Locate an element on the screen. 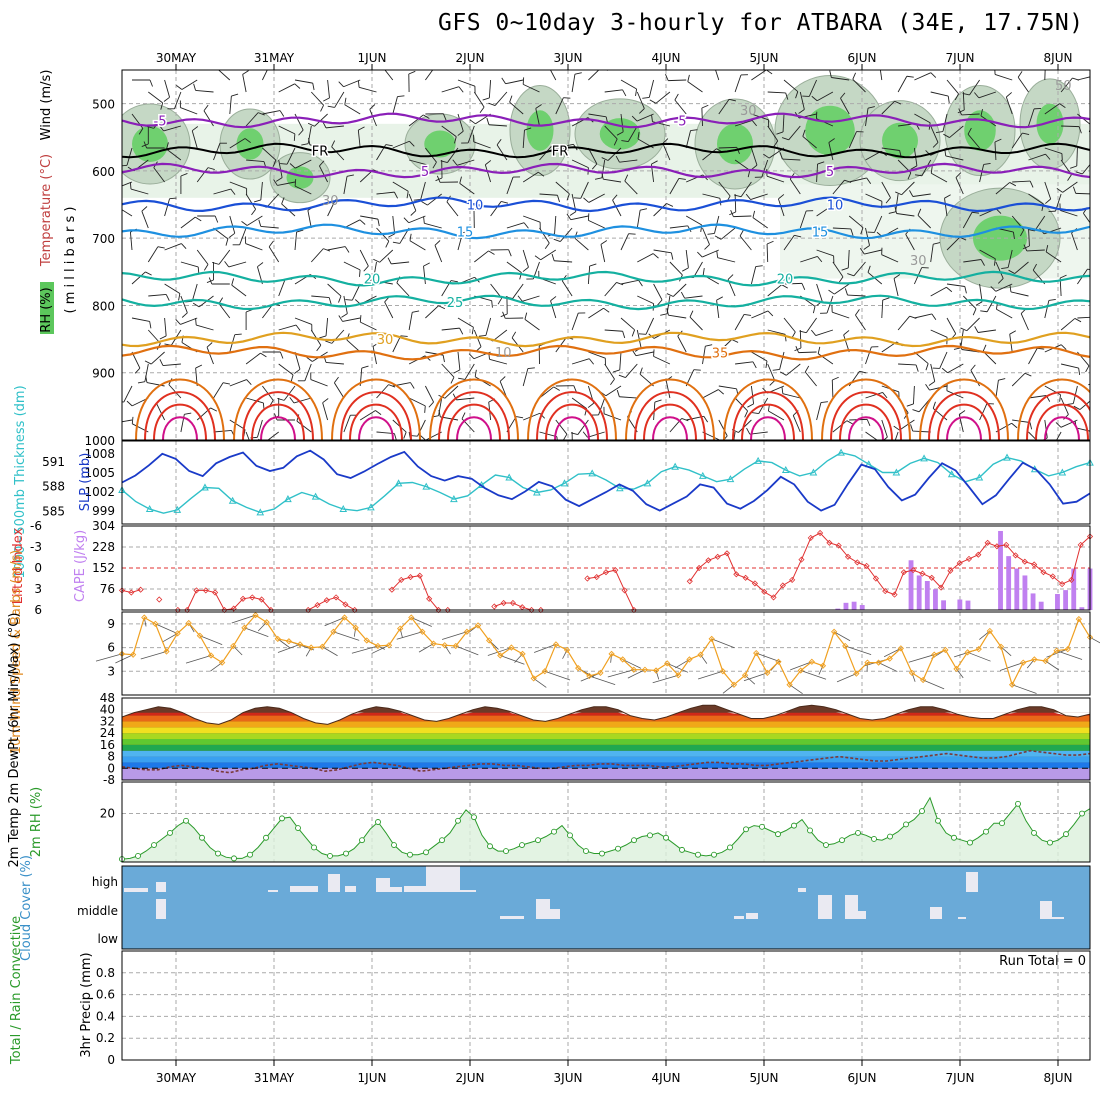 This screenshot has height=1100, width=1100. precip-tick-label: 0.2 is located at coordinates (105, 1038).